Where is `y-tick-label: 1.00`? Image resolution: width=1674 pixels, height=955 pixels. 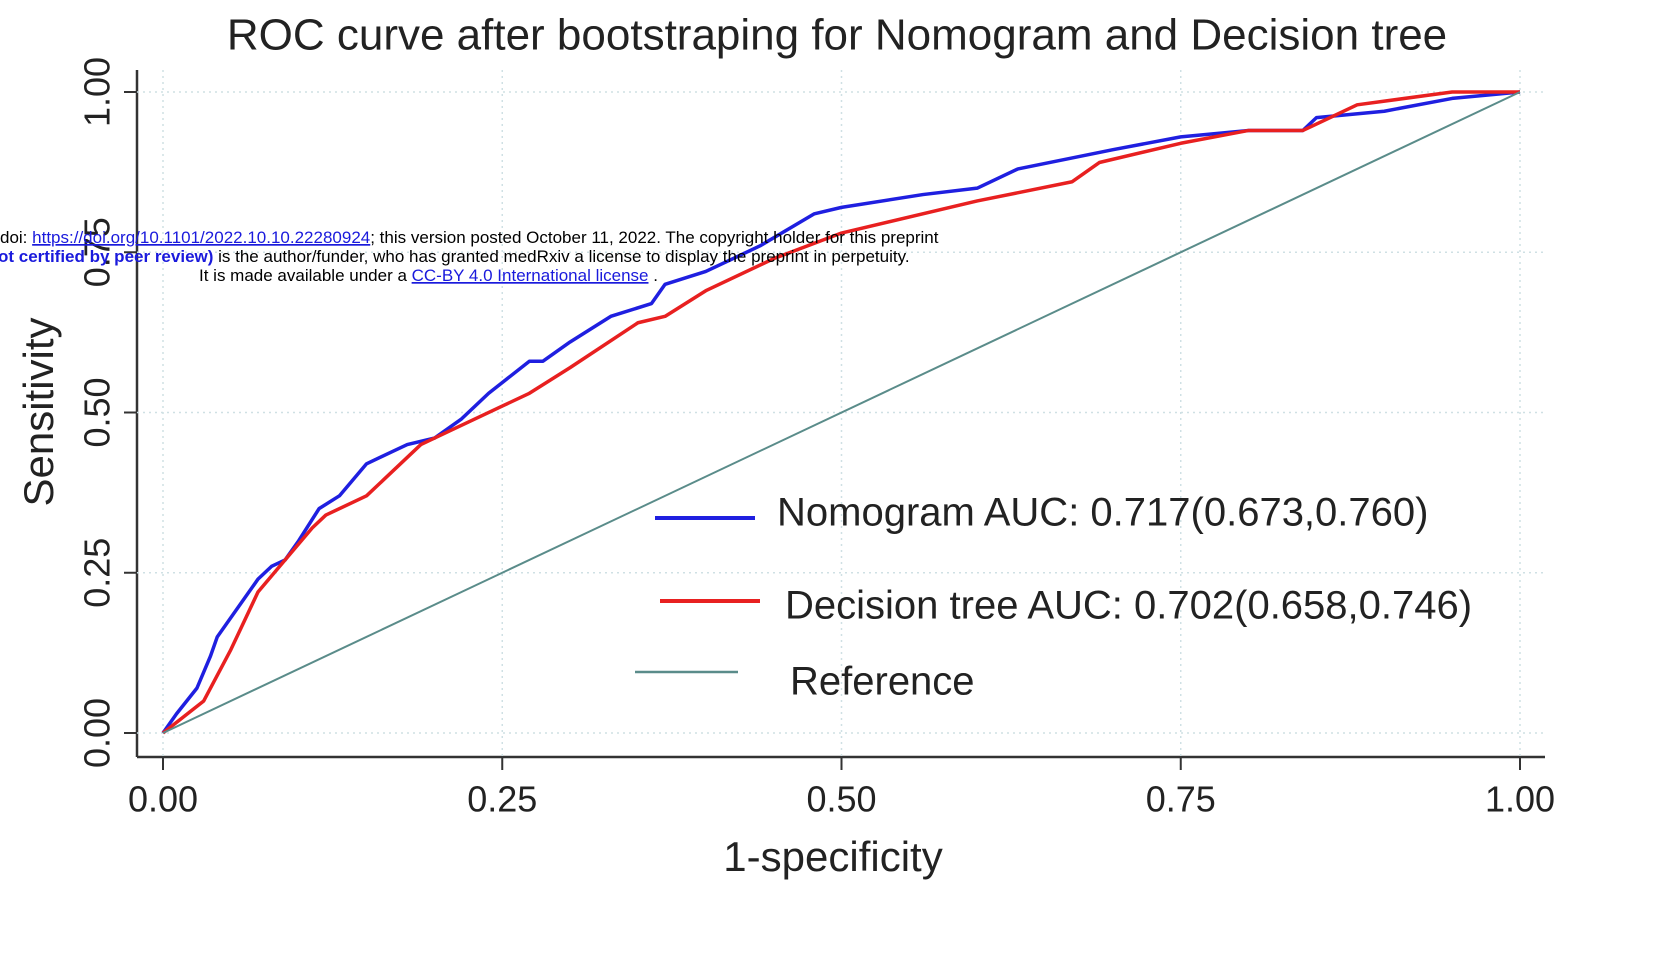
y-tick-label: 1.00 is located at coordinates (97, 92).